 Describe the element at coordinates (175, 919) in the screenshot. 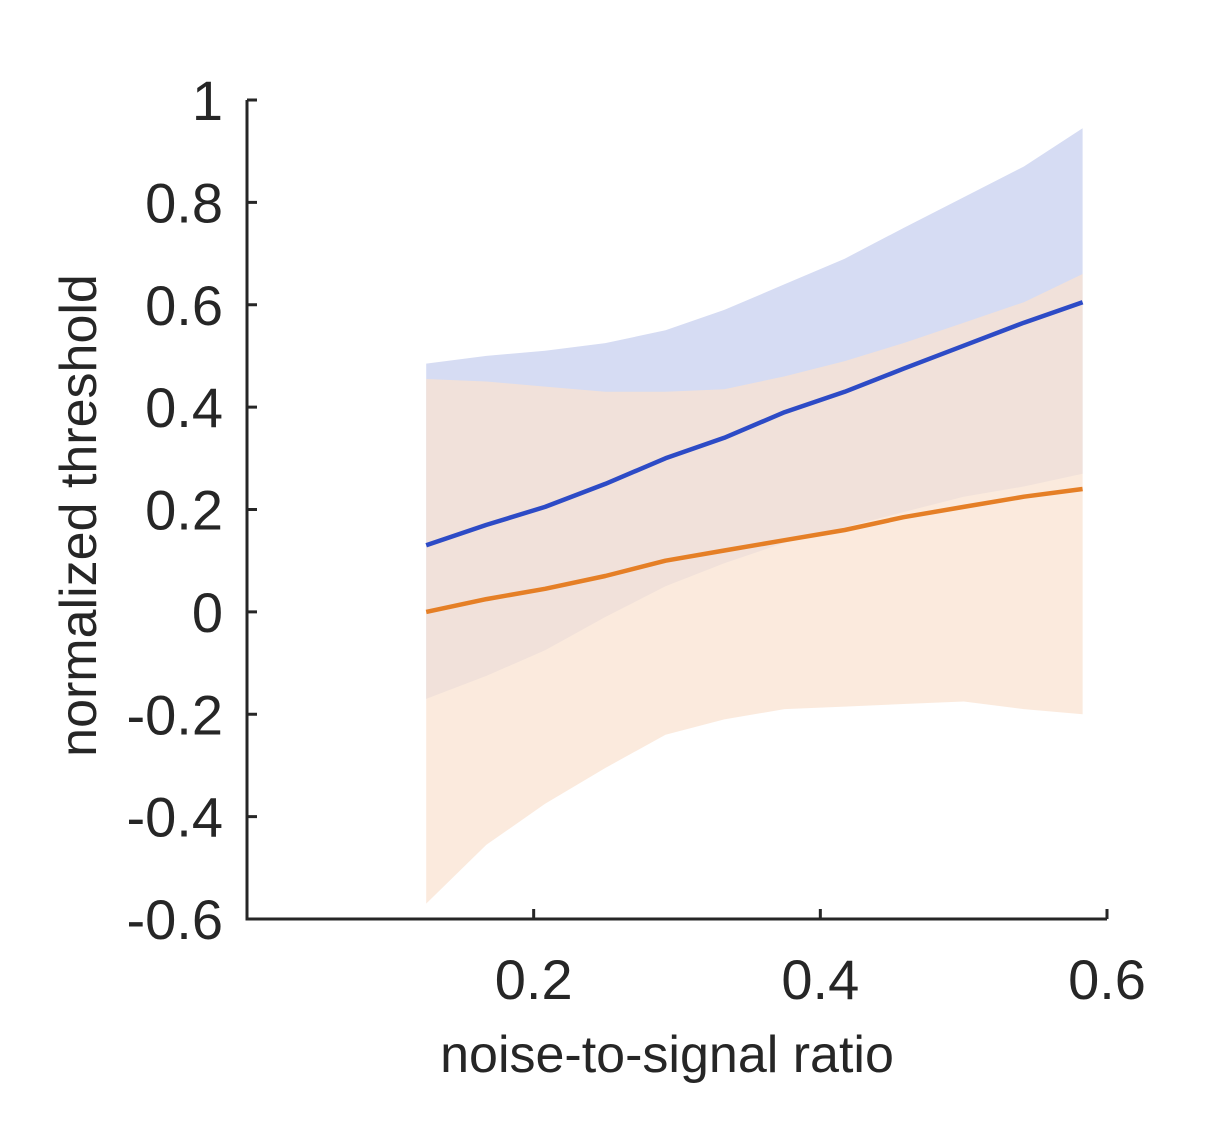

I see `y-tick-label: -0.6` at that location.